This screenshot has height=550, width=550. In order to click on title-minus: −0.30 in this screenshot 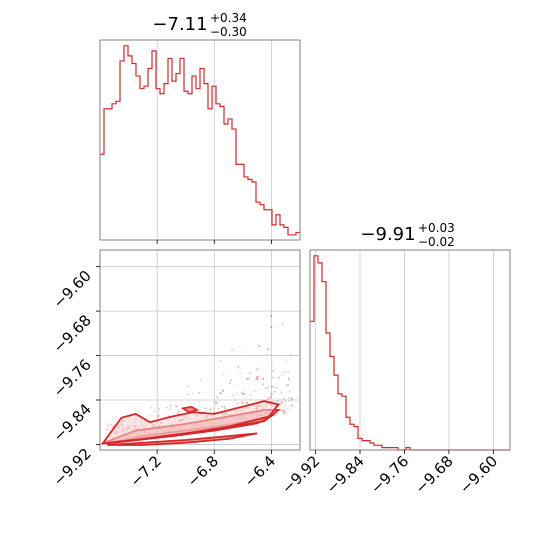, I will do `click(228, 32)`.